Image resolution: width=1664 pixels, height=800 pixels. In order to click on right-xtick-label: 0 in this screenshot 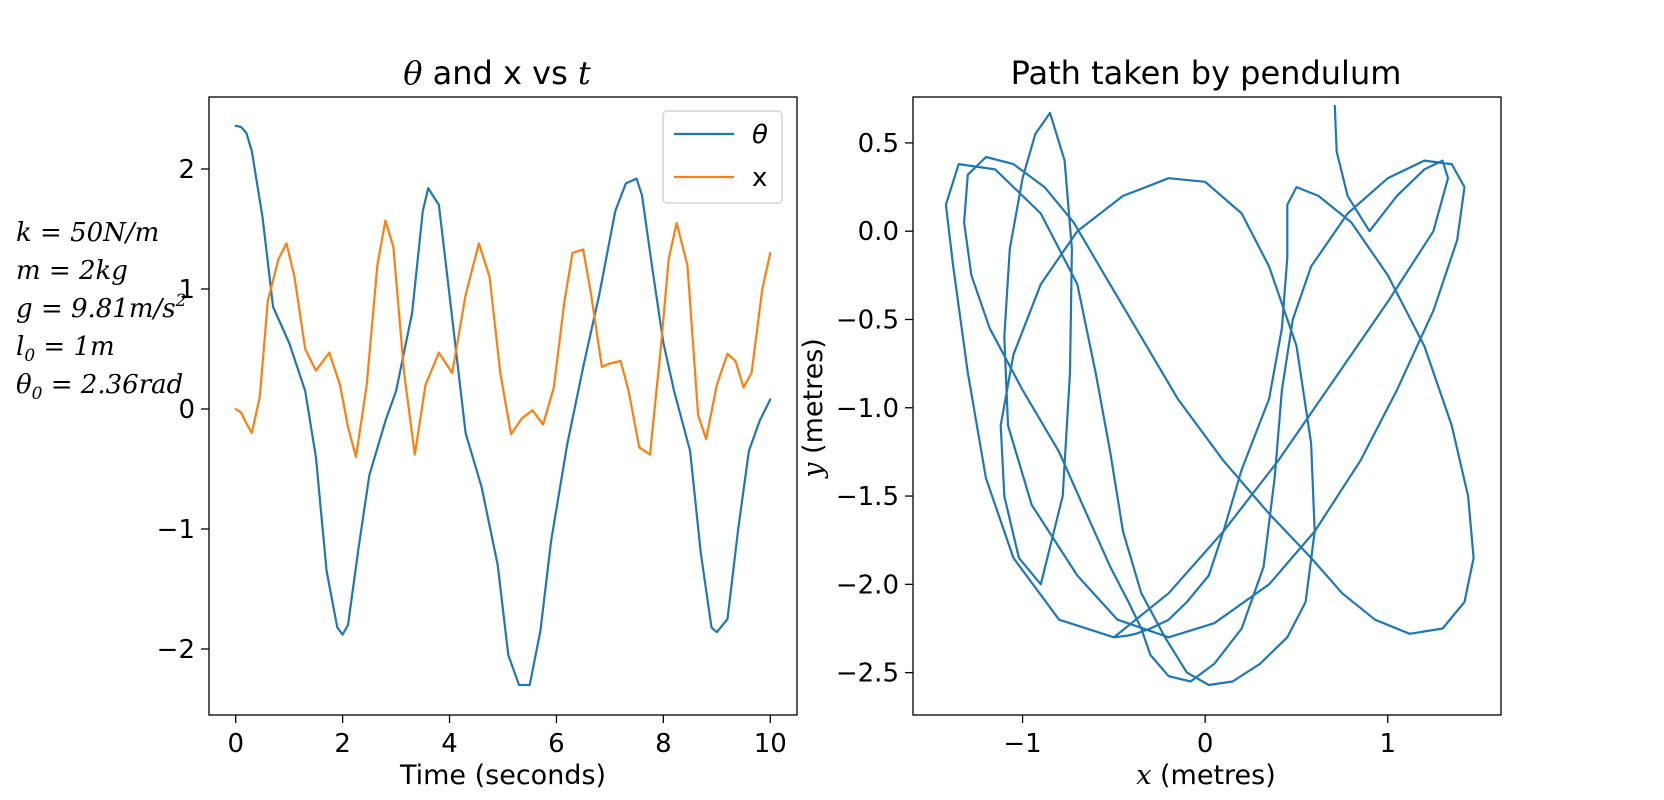, I will do `click(1205, 744)`.